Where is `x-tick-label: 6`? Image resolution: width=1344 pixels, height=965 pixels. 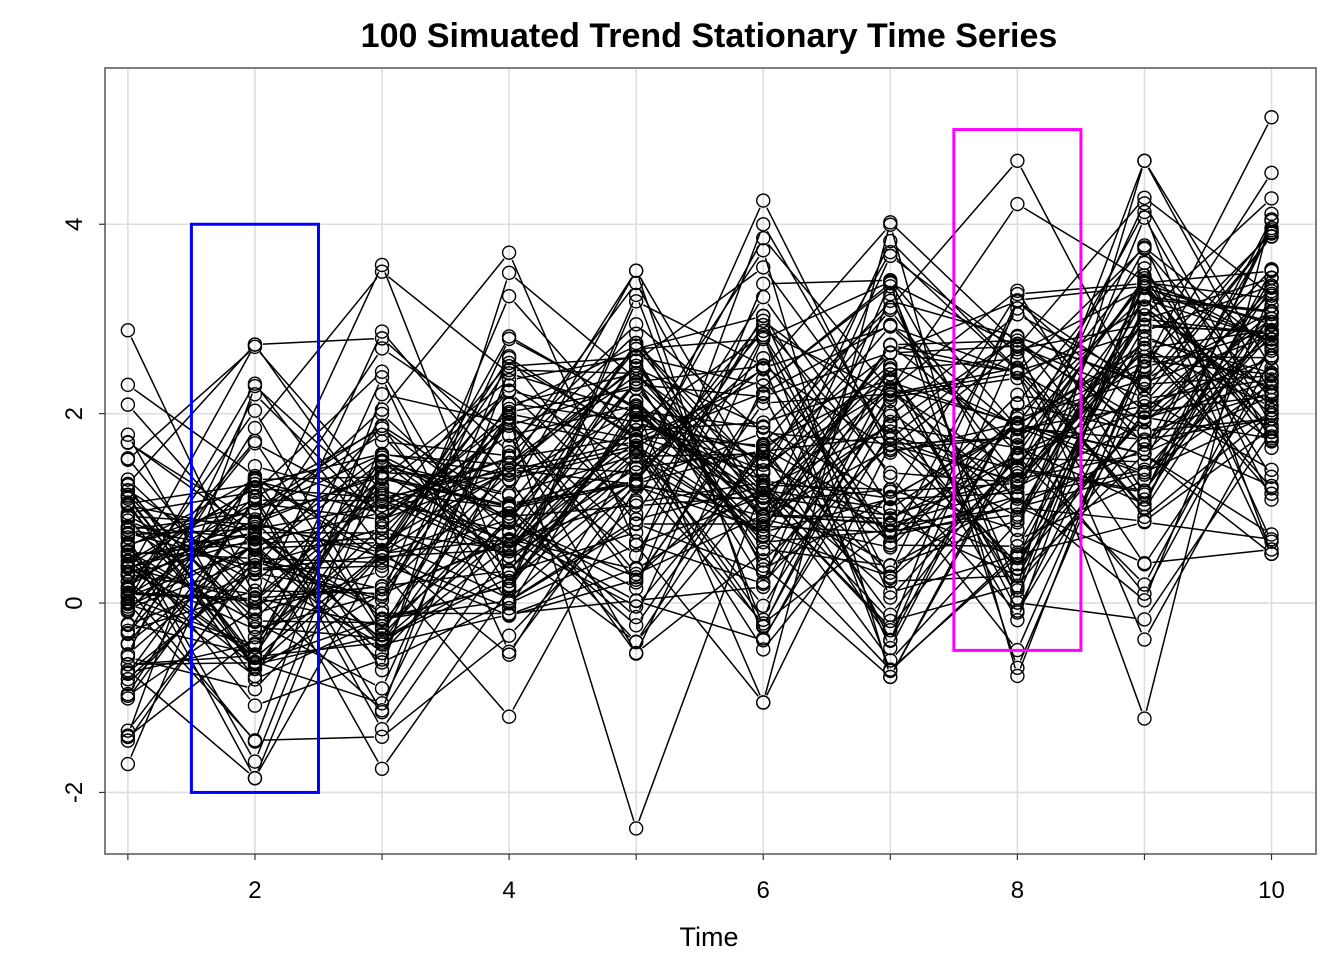 x-tick-label: 6 is located at coordinates (763, 890).